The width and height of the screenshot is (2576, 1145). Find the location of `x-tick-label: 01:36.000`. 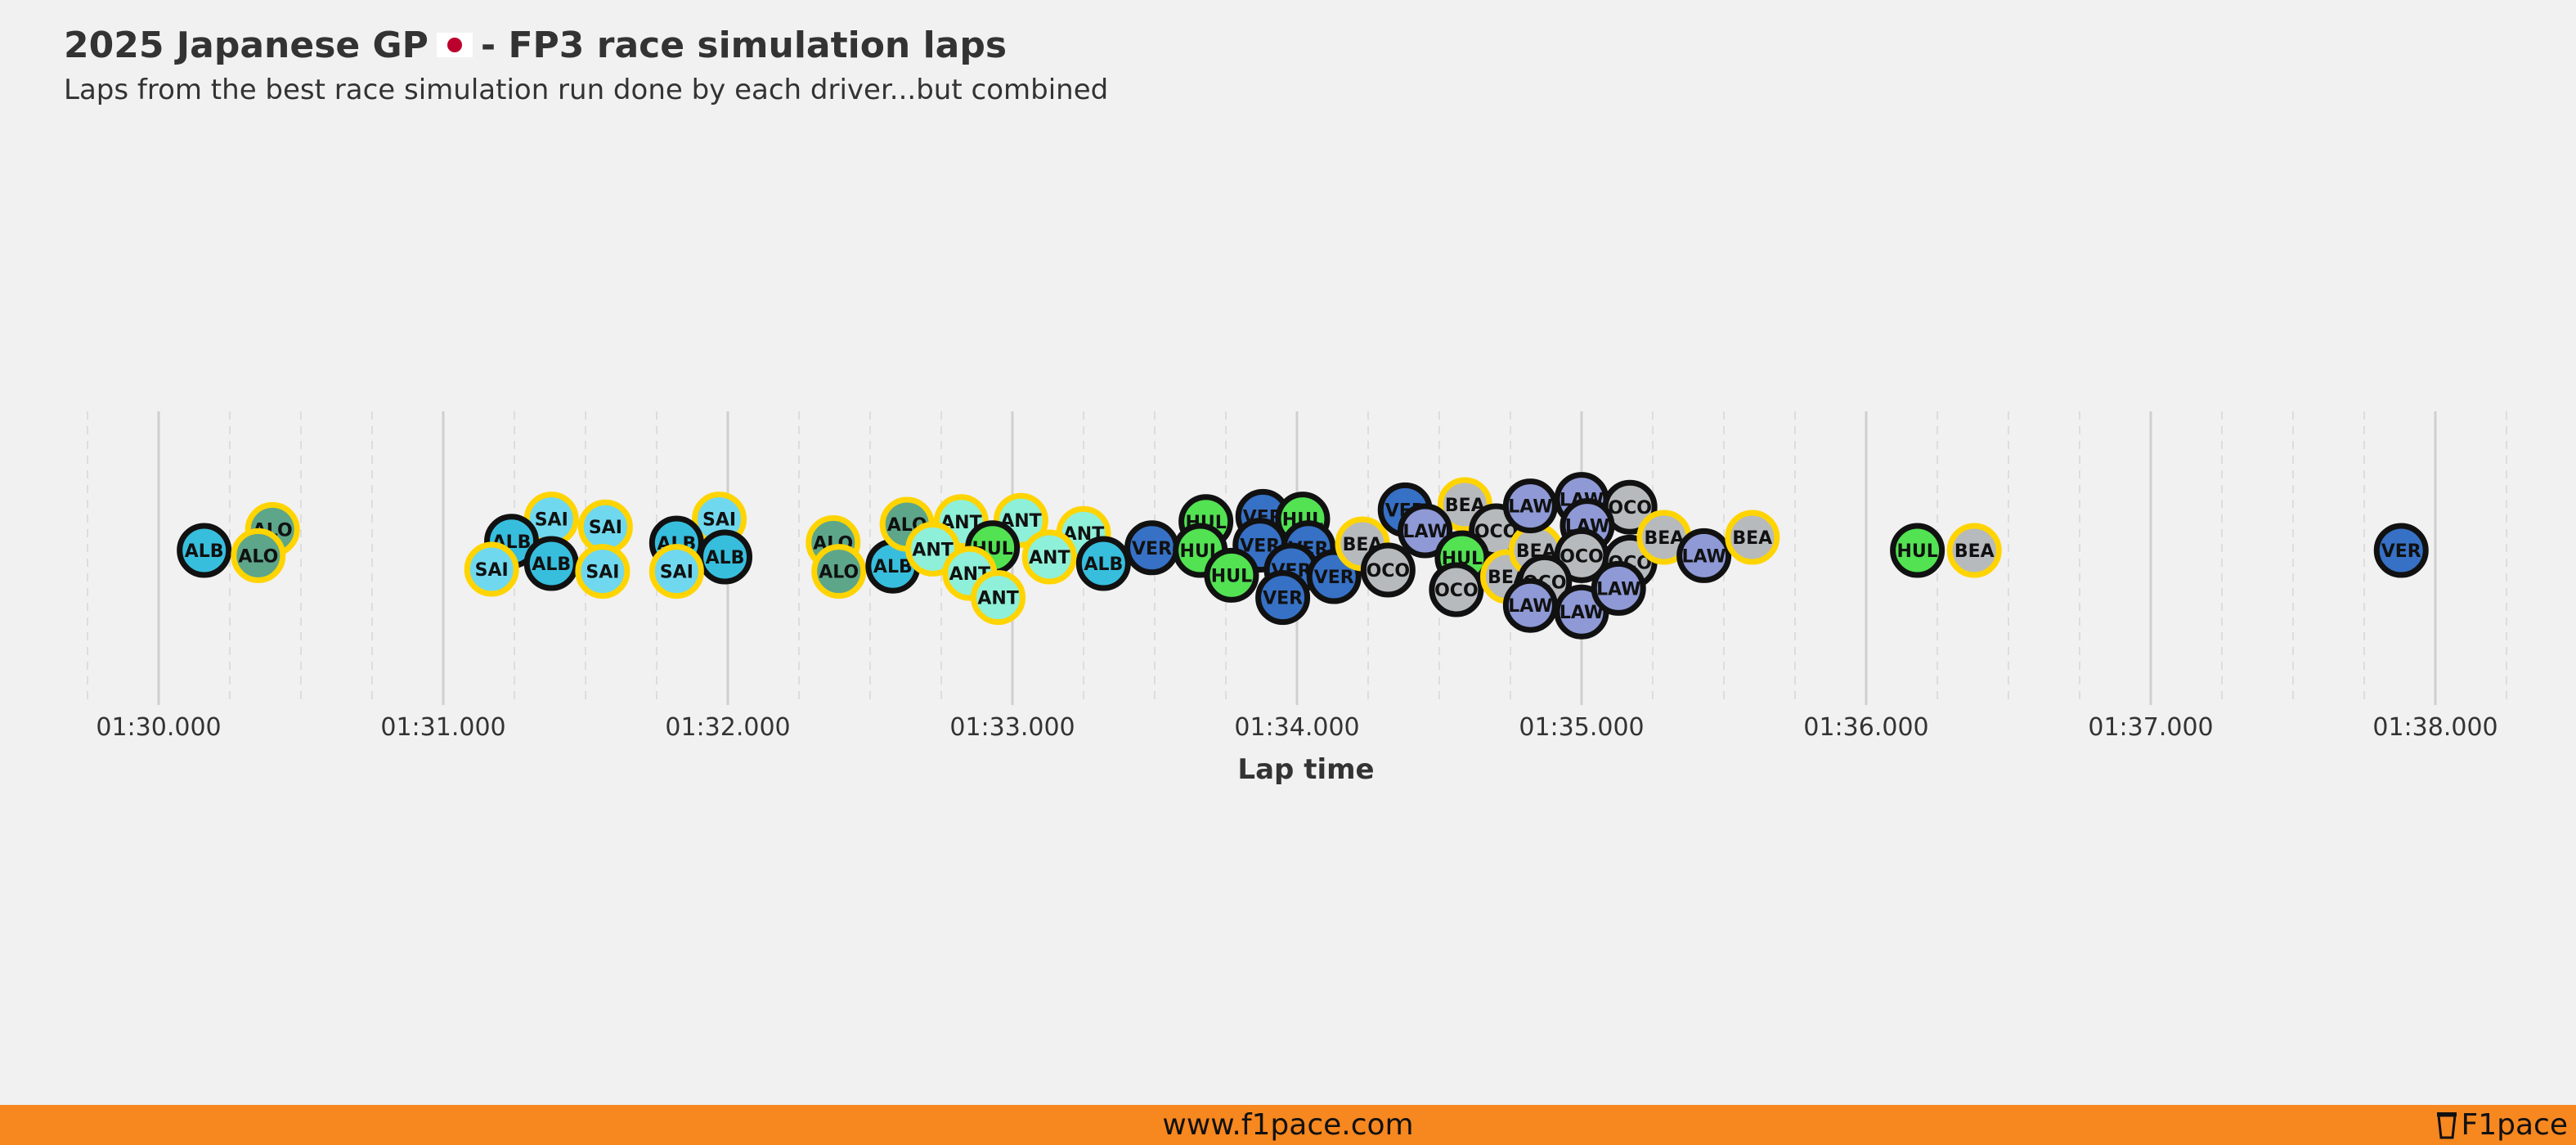

x-tick-label: 01:36.000 is located at coordinates (1866, 727).